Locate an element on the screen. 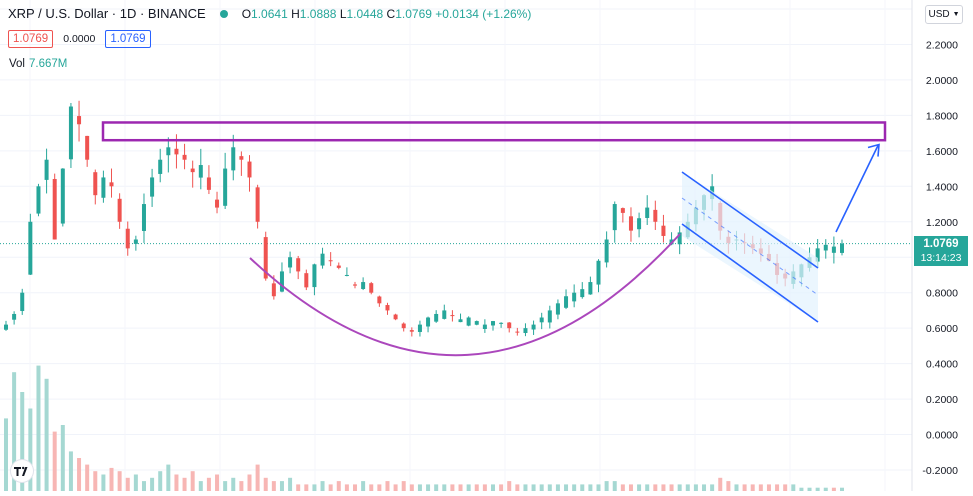 The height and width of the screenshot is (496, 973). chevron-down-icon: ▼ is located at coordinates (956, 14).